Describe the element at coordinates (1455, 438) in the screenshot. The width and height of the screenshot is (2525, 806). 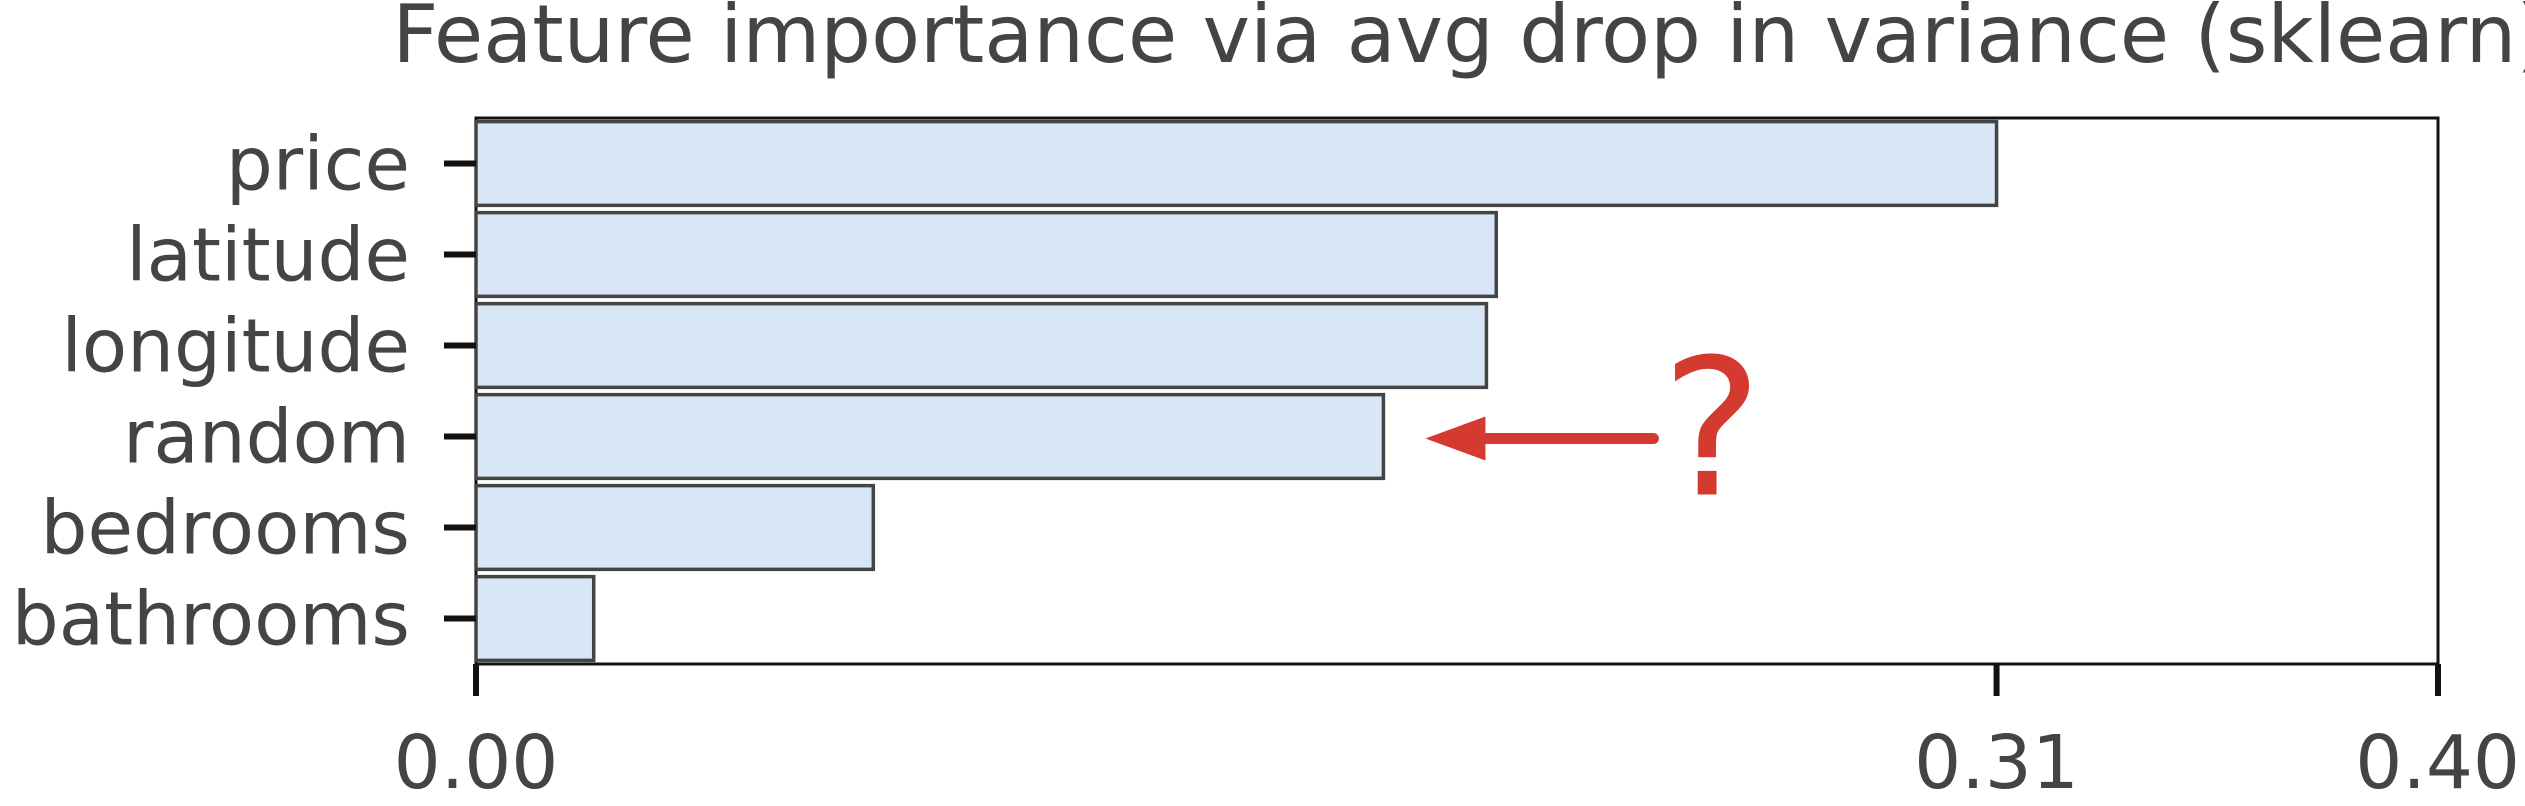
I see `annotation-arrow-head` at that location.